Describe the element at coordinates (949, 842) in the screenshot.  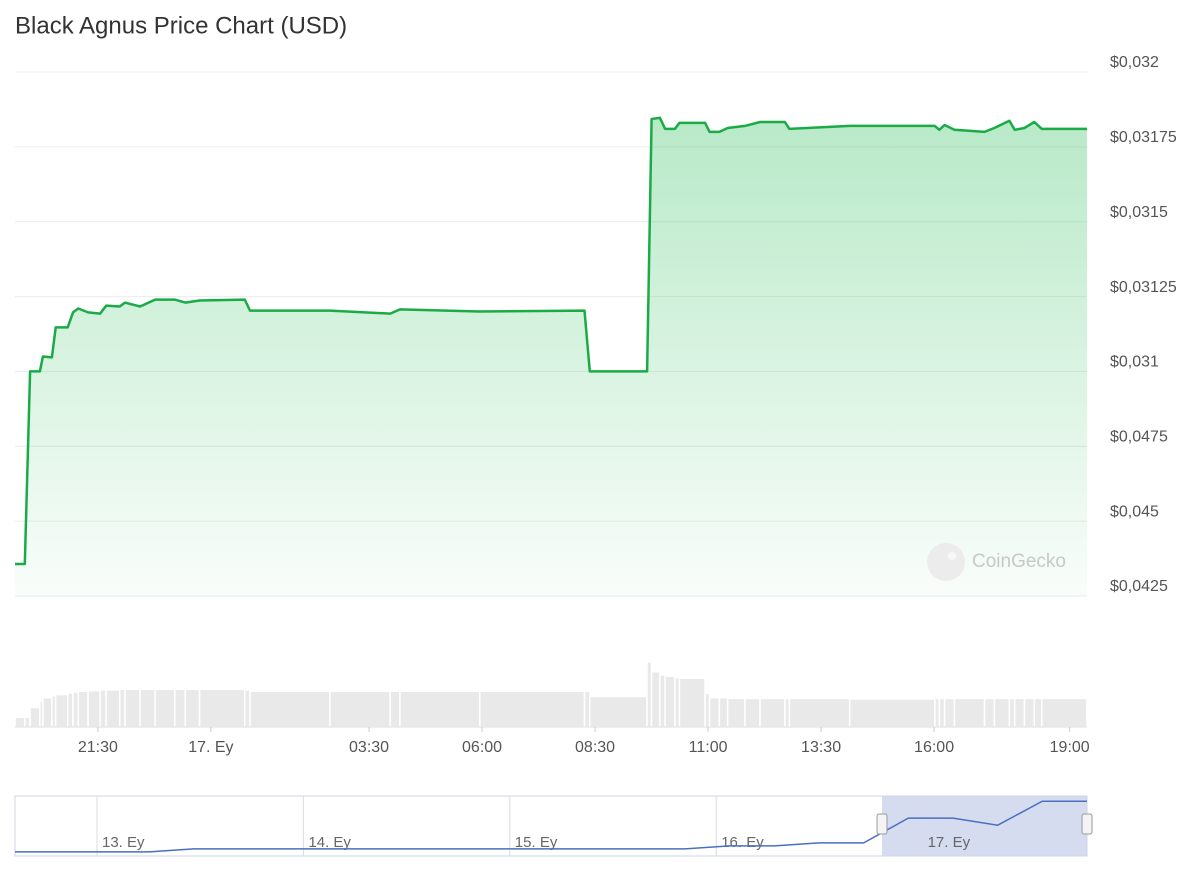
I see `navigator-label: 17. Ey` at that location.